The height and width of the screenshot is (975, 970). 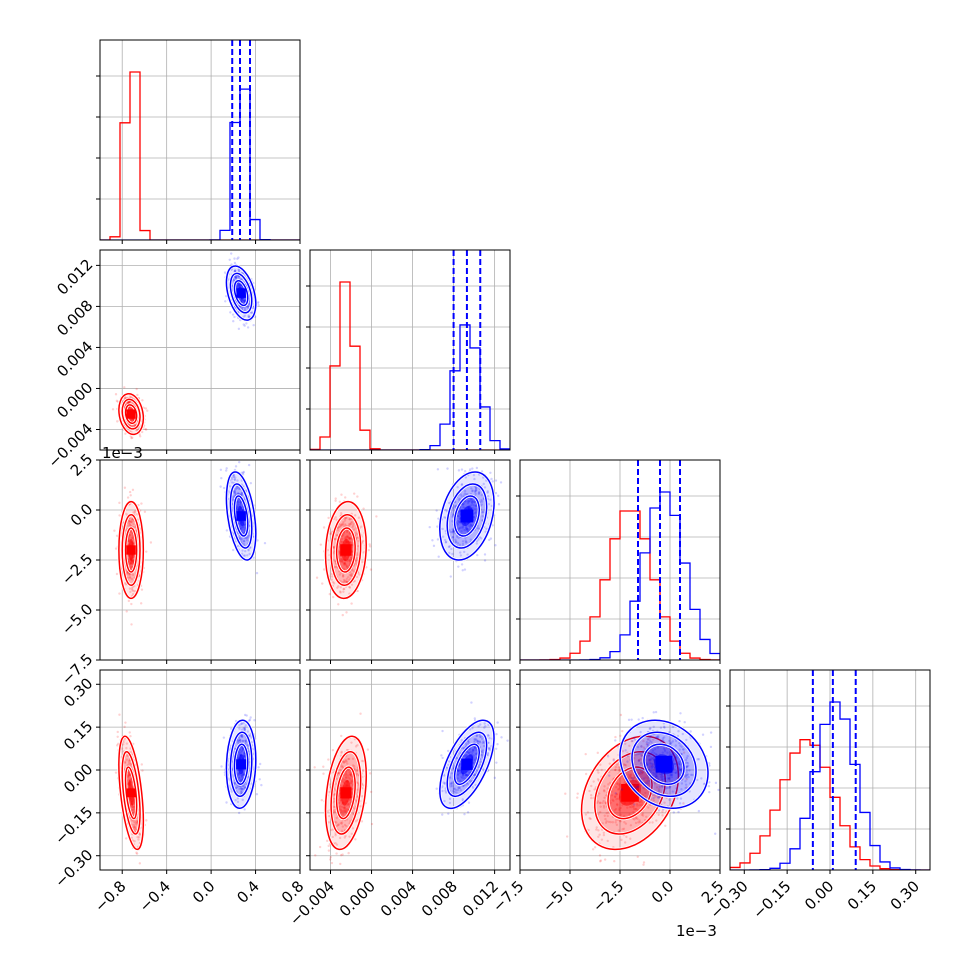 What do you see at coordinates (188, 788) in the screenshot?
I see `joint-p0-p3` at bounding box center [188, 788].